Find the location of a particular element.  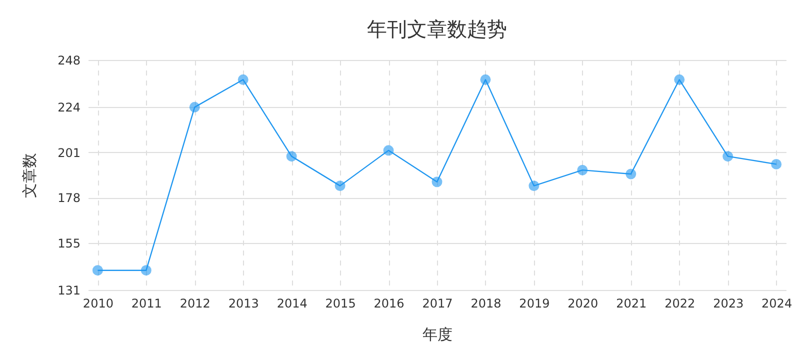

y-tick-label: 131 is located at coordinates (69, 291).